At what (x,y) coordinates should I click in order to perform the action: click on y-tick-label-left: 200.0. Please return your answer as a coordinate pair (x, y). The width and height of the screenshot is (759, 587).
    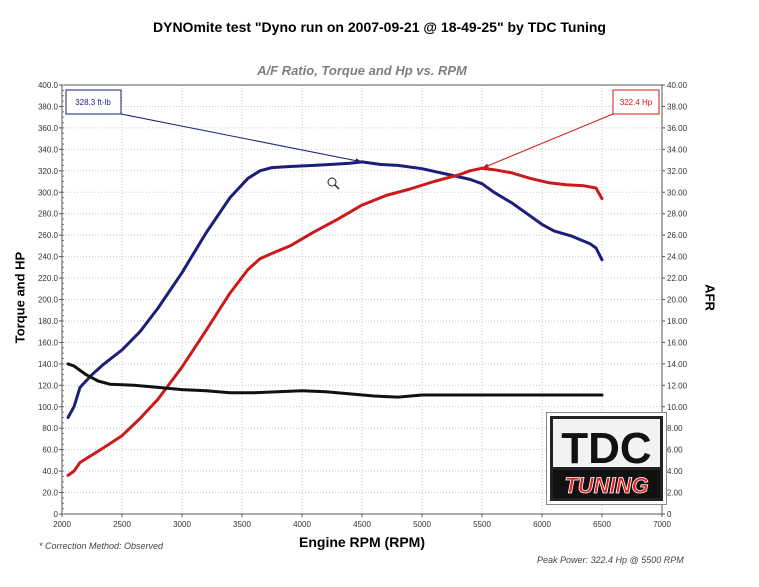
    Looking at the image, I should click on (48, 300).